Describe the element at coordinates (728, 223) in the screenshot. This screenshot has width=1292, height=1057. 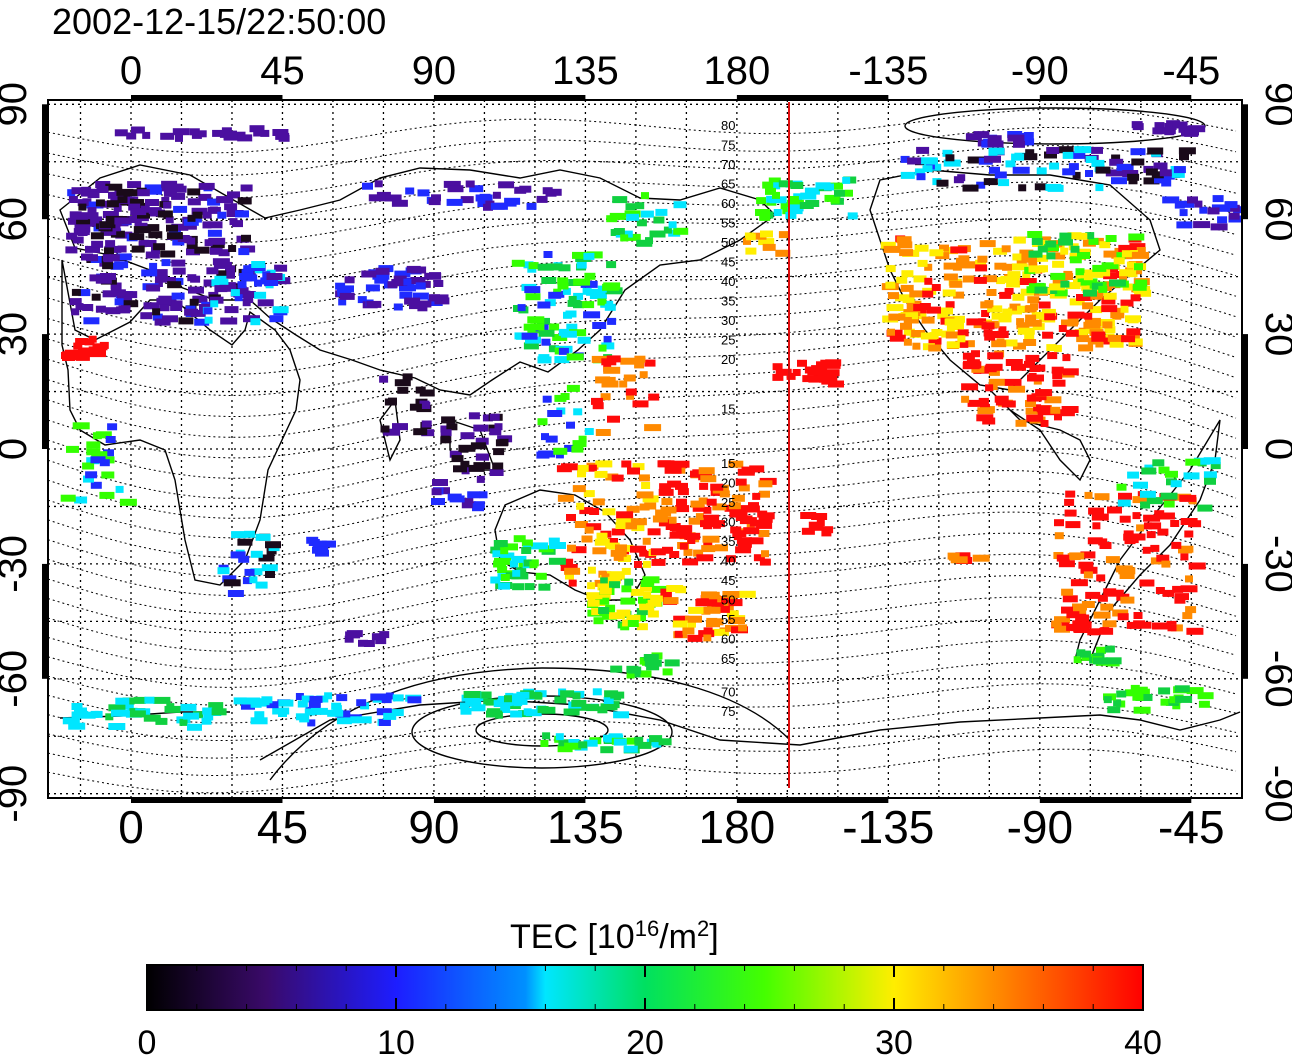
I see `contour-label: 55` at that location.